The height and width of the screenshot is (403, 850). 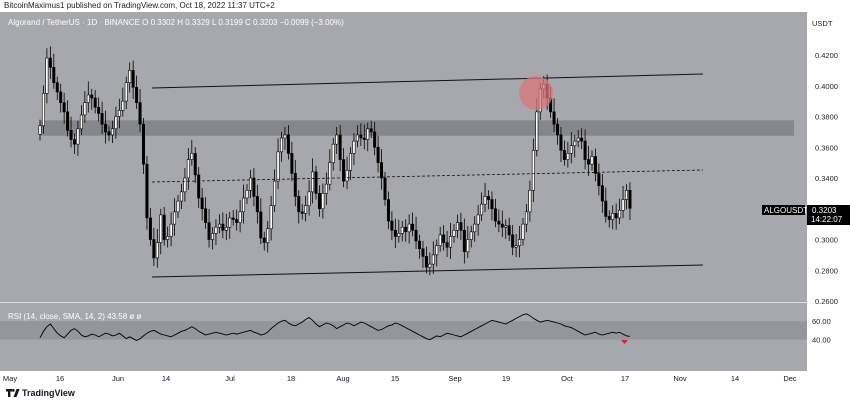 I want to click on ticker-label-box, so click(x=783, y=210).